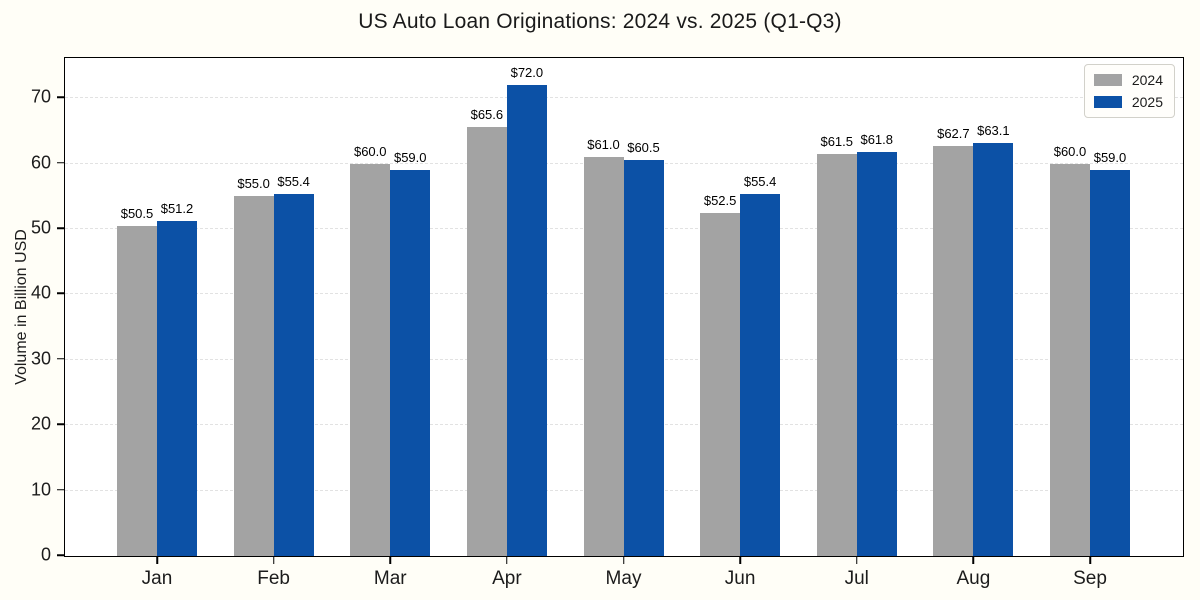 The height and width of the screenshot is (600, 1200). Describe the element at coordinates (1110, 158) in the screenshot. I see `bar-value-label-2025-sep: $59.0` at that location.